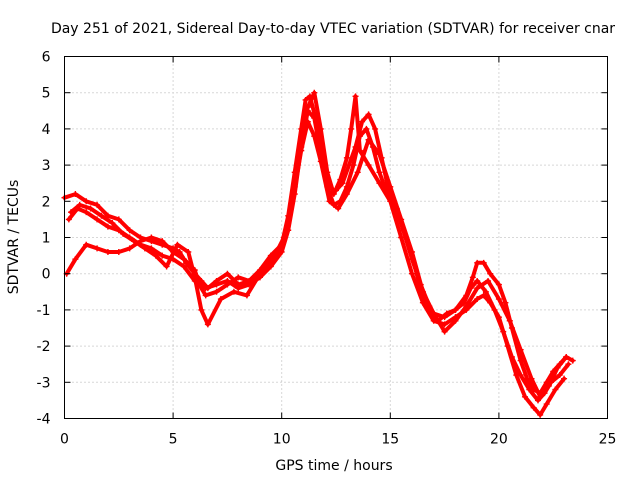 The height and width of the screenshot is (480, 640). Describe the element at coordinates (44, 420) in the screenshot. I see `y-tick-label: -4` at that location.